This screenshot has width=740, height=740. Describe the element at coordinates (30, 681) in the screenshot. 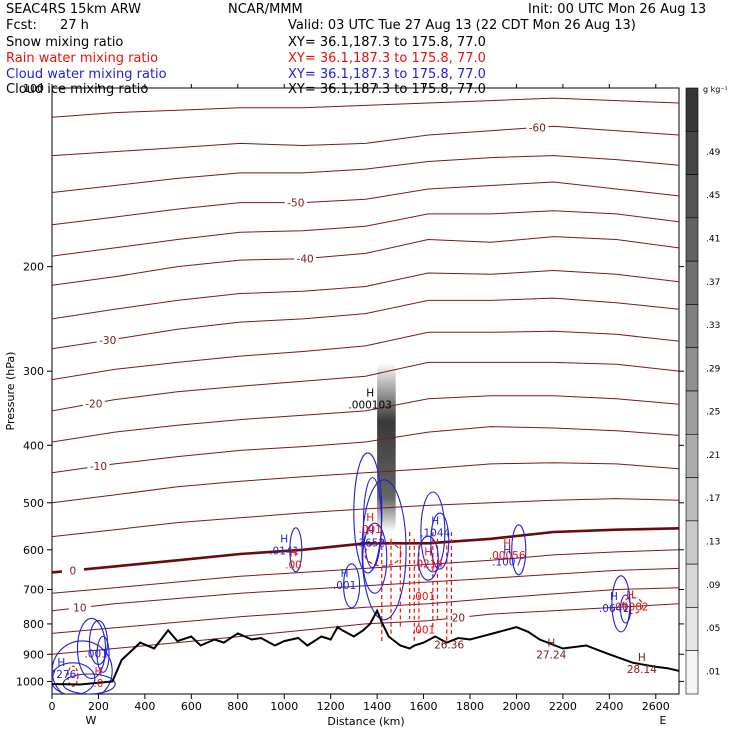

I see `y-tick-label: 1000` at that location.